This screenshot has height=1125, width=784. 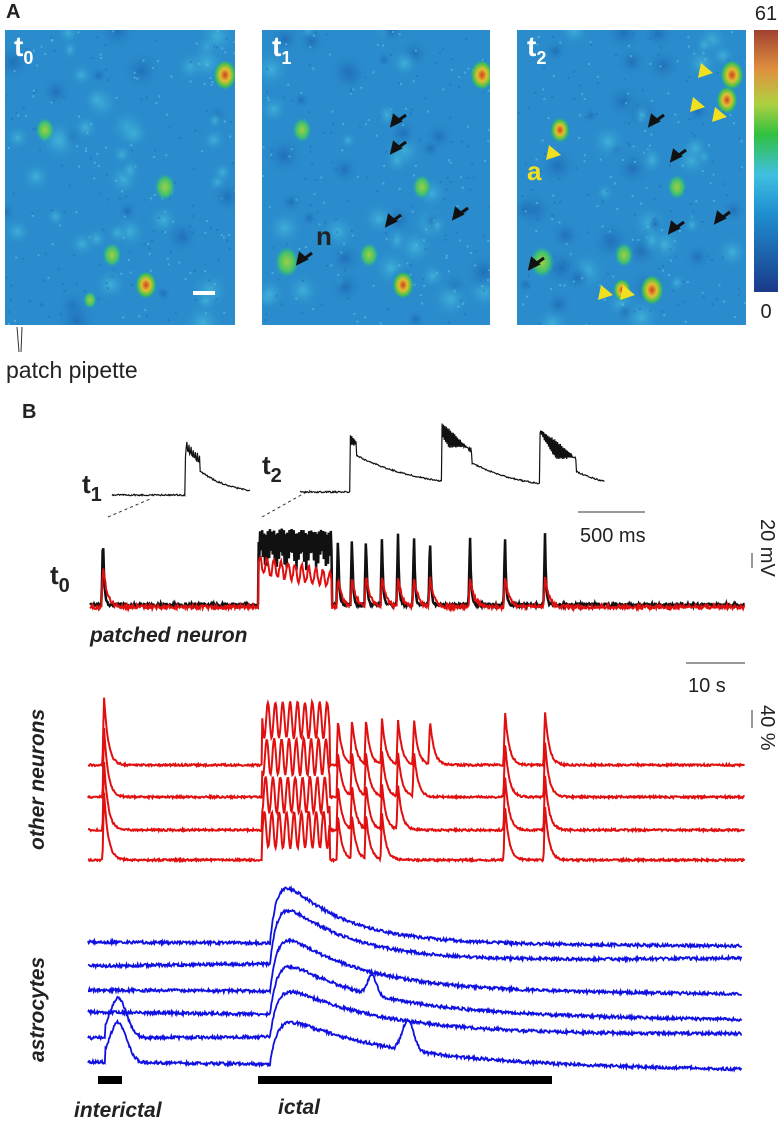 What do you see at coordinates (304, 258) in the screenshot?
I see `arrow` at bounding box center [304, 258].